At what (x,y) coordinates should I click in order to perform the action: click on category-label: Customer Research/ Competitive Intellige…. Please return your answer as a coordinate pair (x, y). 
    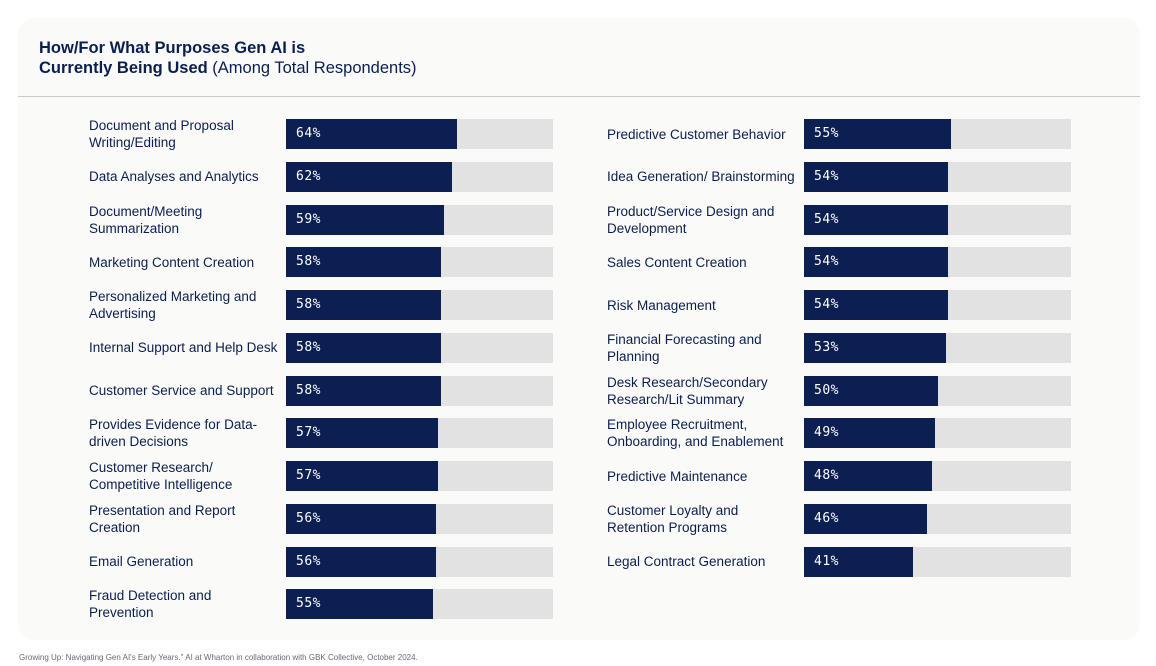
    Looking at the image, I should click on (161, 476).